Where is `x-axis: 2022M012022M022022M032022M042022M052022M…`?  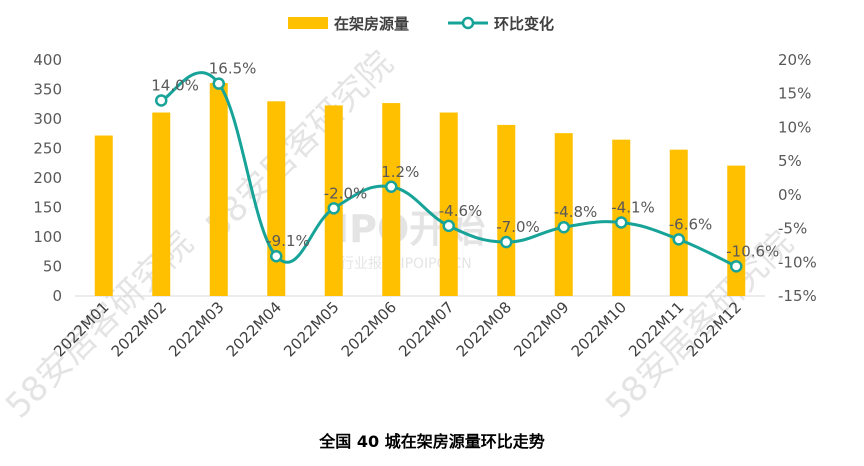 x-axis: 2022M012022M022022M032022M042022M052022M… is located at coordinates (397, 329).